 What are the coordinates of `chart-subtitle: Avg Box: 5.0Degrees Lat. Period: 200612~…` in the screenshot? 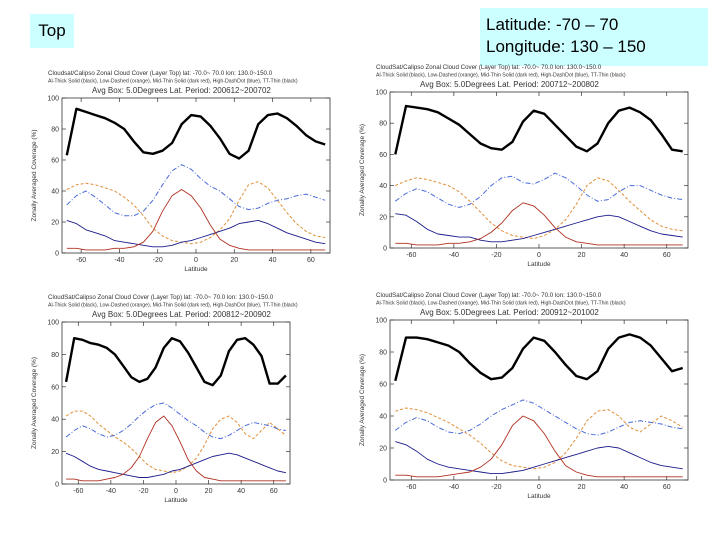 It's located at (181, 90).